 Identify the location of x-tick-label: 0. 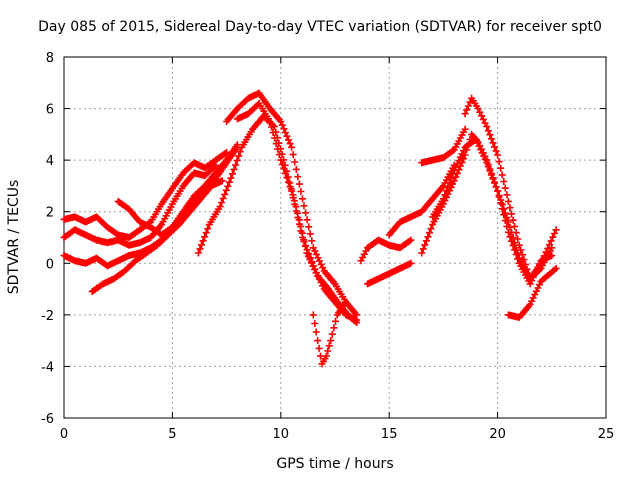
(64, 434).